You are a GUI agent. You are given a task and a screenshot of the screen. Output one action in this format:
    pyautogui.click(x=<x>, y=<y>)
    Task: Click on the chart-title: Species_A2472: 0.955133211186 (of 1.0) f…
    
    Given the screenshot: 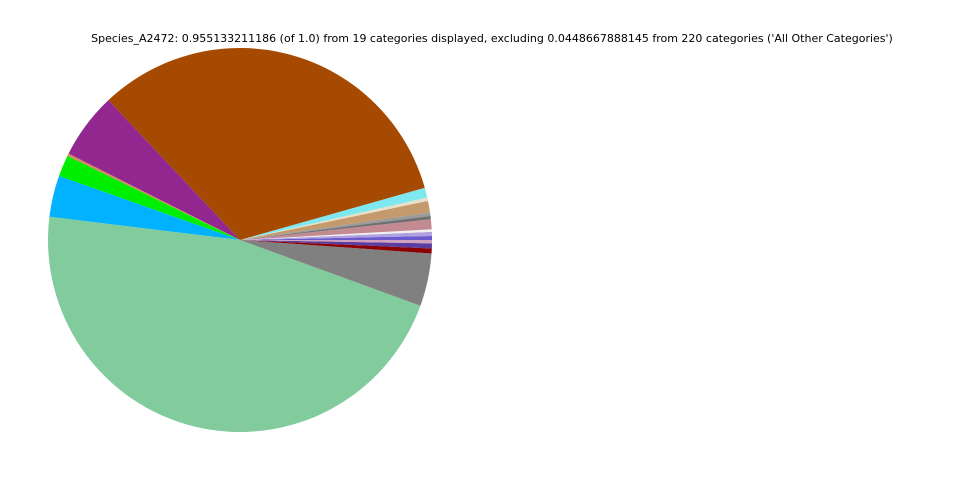 What is the action you would take?
    pyautogui.click(x=492, y=38)
    